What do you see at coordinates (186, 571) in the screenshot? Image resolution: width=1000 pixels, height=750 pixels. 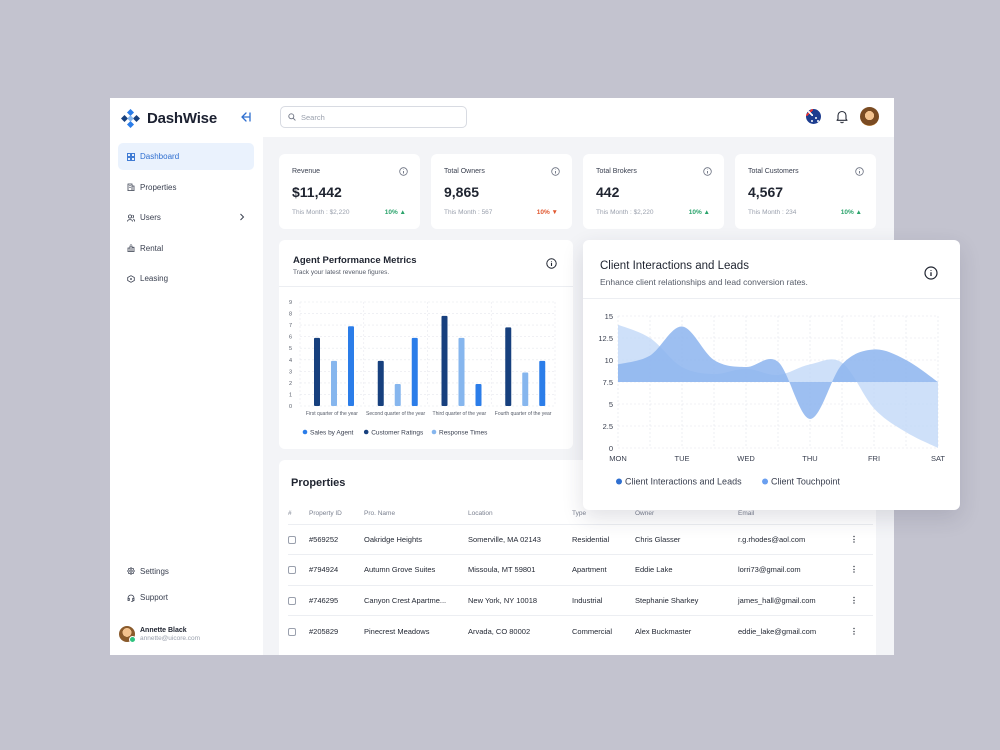 I see `sidebar-item-settings: Settings` at bounding box center [186, 571].